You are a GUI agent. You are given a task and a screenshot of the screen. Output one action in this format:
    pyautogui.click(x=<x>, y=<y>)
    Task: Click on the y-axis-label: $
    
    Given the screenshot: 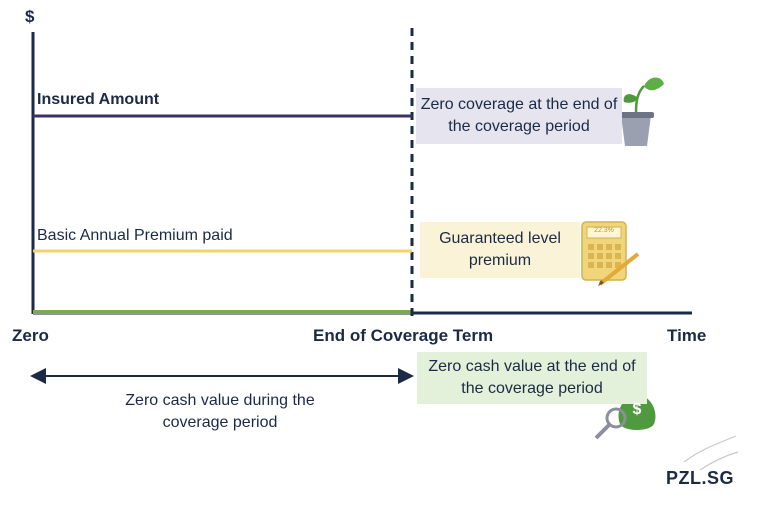 What is the action you would take?
    pyautogui.click(x=30, y=16)
    